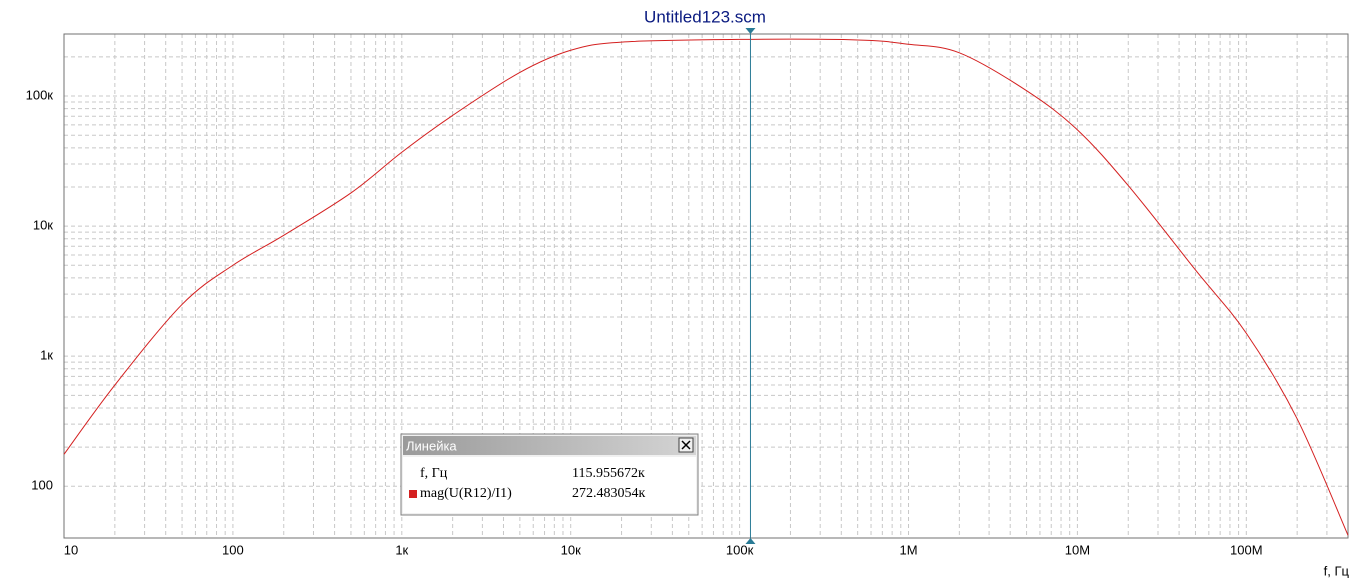 The image size is (1354, 581). What do you see at coordinates (466, 493) in the screenshot?
I see `legend-entry: mag(U(R12)/I1)` at bounding box center [466, 493].